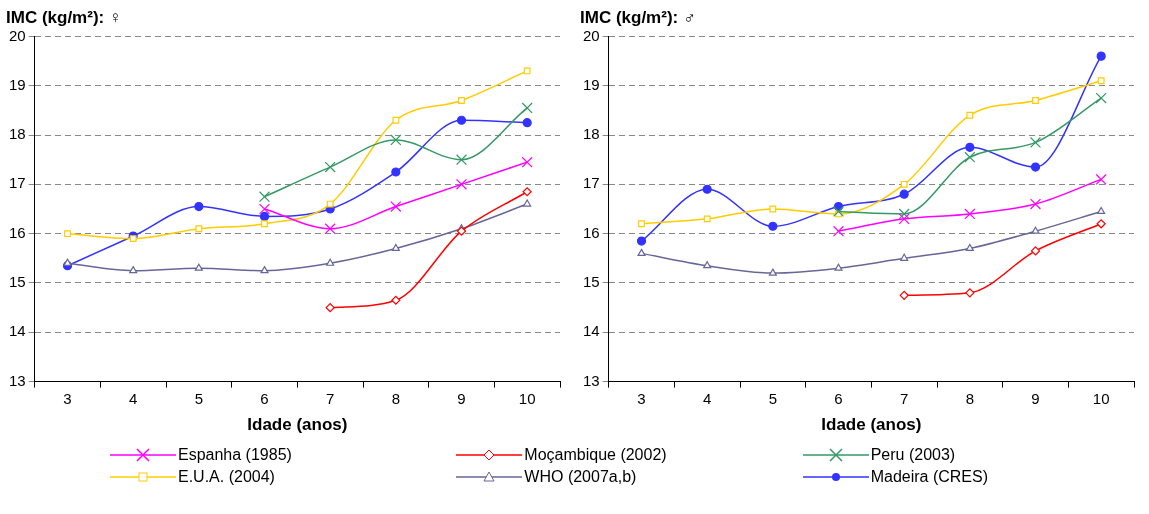 The width and height of the screenshot is (1149, 514). I want to click on legend-label: Madeira (CRES), so click(929, 477).